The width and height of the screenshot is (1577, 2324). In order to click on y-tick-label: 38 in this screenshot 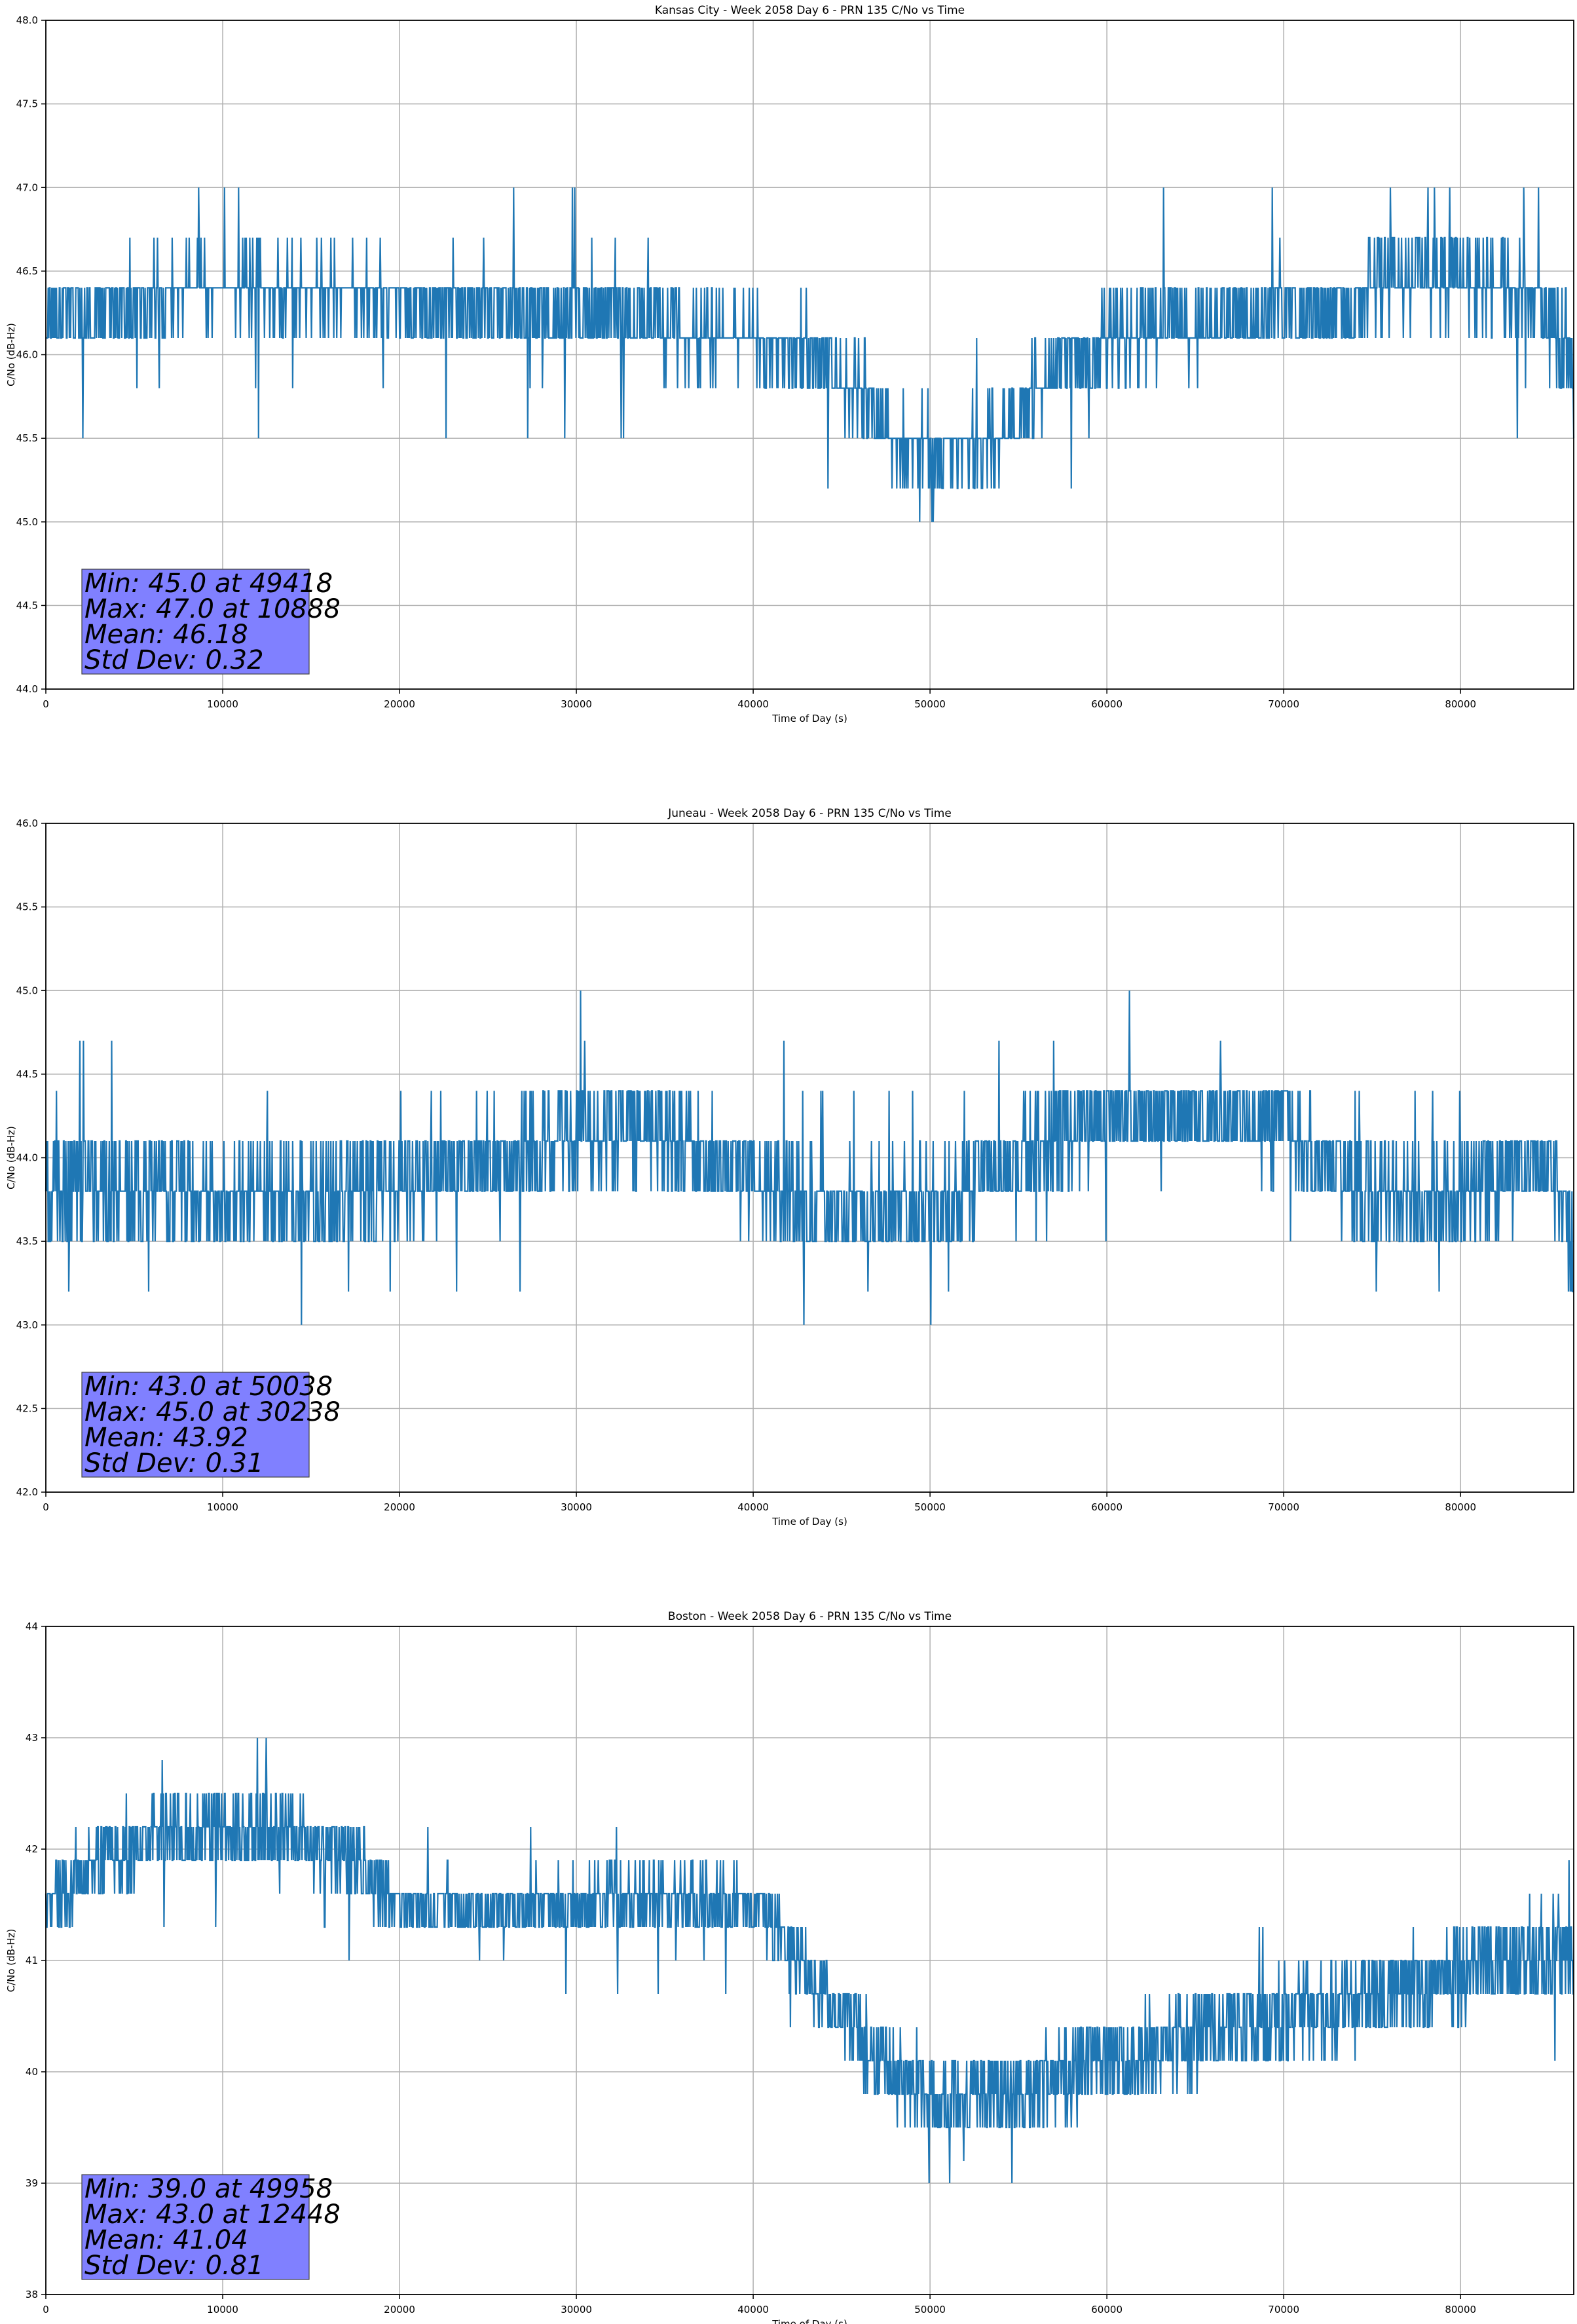, I will do `click(32, 2294)`.